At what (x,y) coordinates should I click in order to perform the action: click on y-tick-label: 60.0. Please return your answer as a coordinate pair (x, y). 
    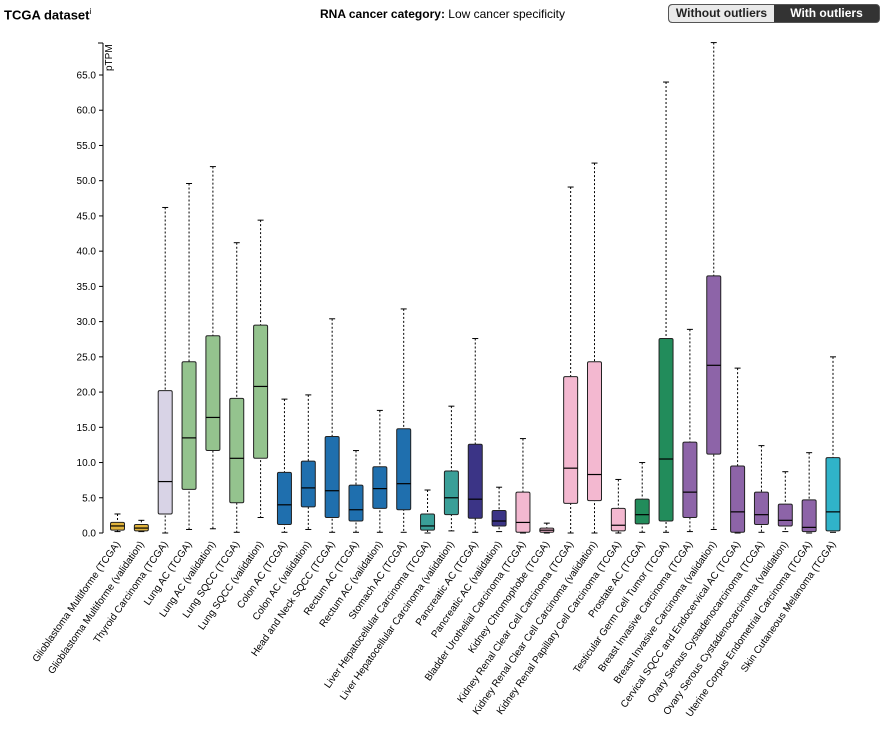
    Looking at the image, I should click on (87, 111).